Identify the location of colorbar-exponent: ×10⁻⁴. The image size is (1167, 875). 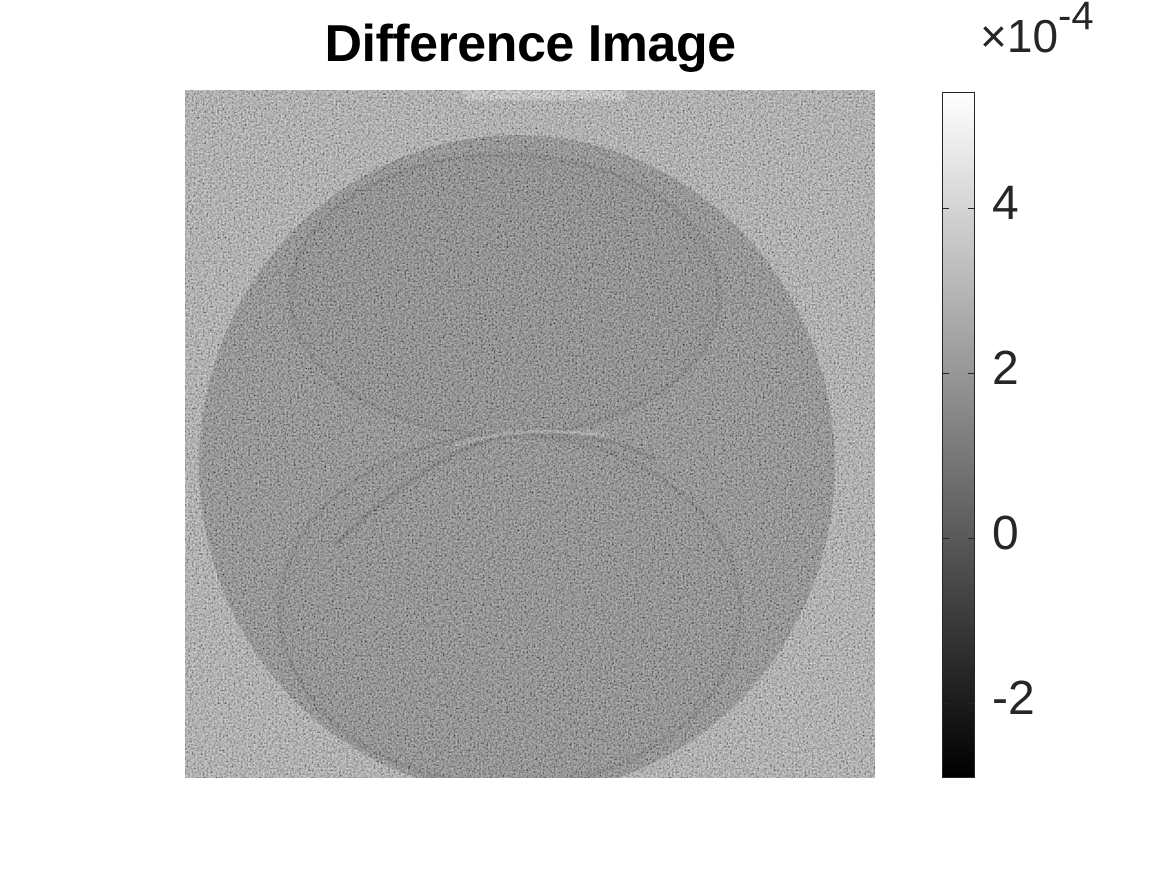
(1037, 32).